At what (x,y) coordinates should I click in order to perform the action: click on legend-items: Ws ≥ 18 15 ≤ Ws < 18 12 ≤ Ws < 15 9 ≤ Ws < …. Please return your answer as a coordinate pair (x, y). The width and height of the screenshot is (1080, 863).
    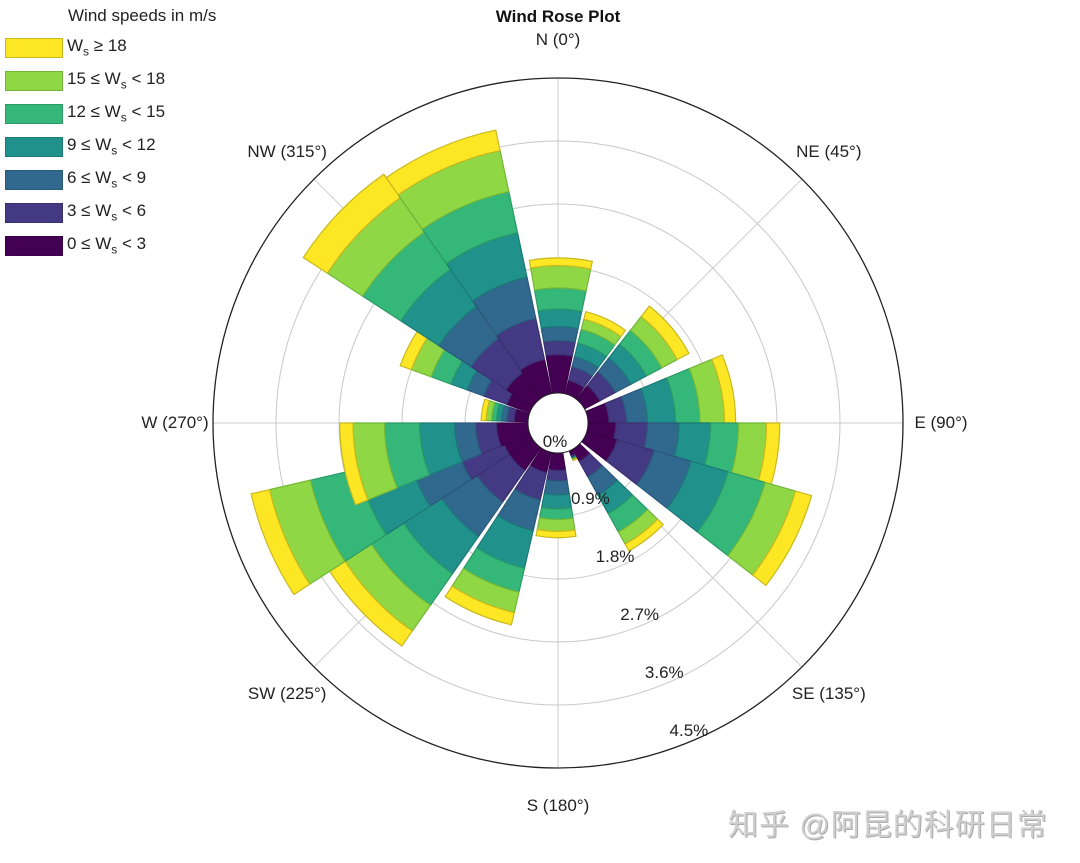
    Looking at the image, I should click on (110, 146).